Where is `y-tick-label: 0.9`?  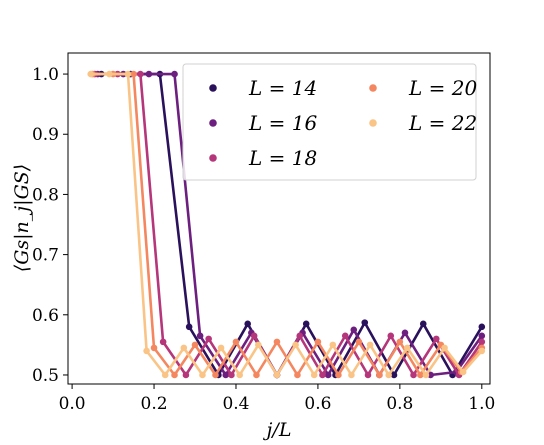 y-tick-label: 0.9 is located at coordinates (45, 135).